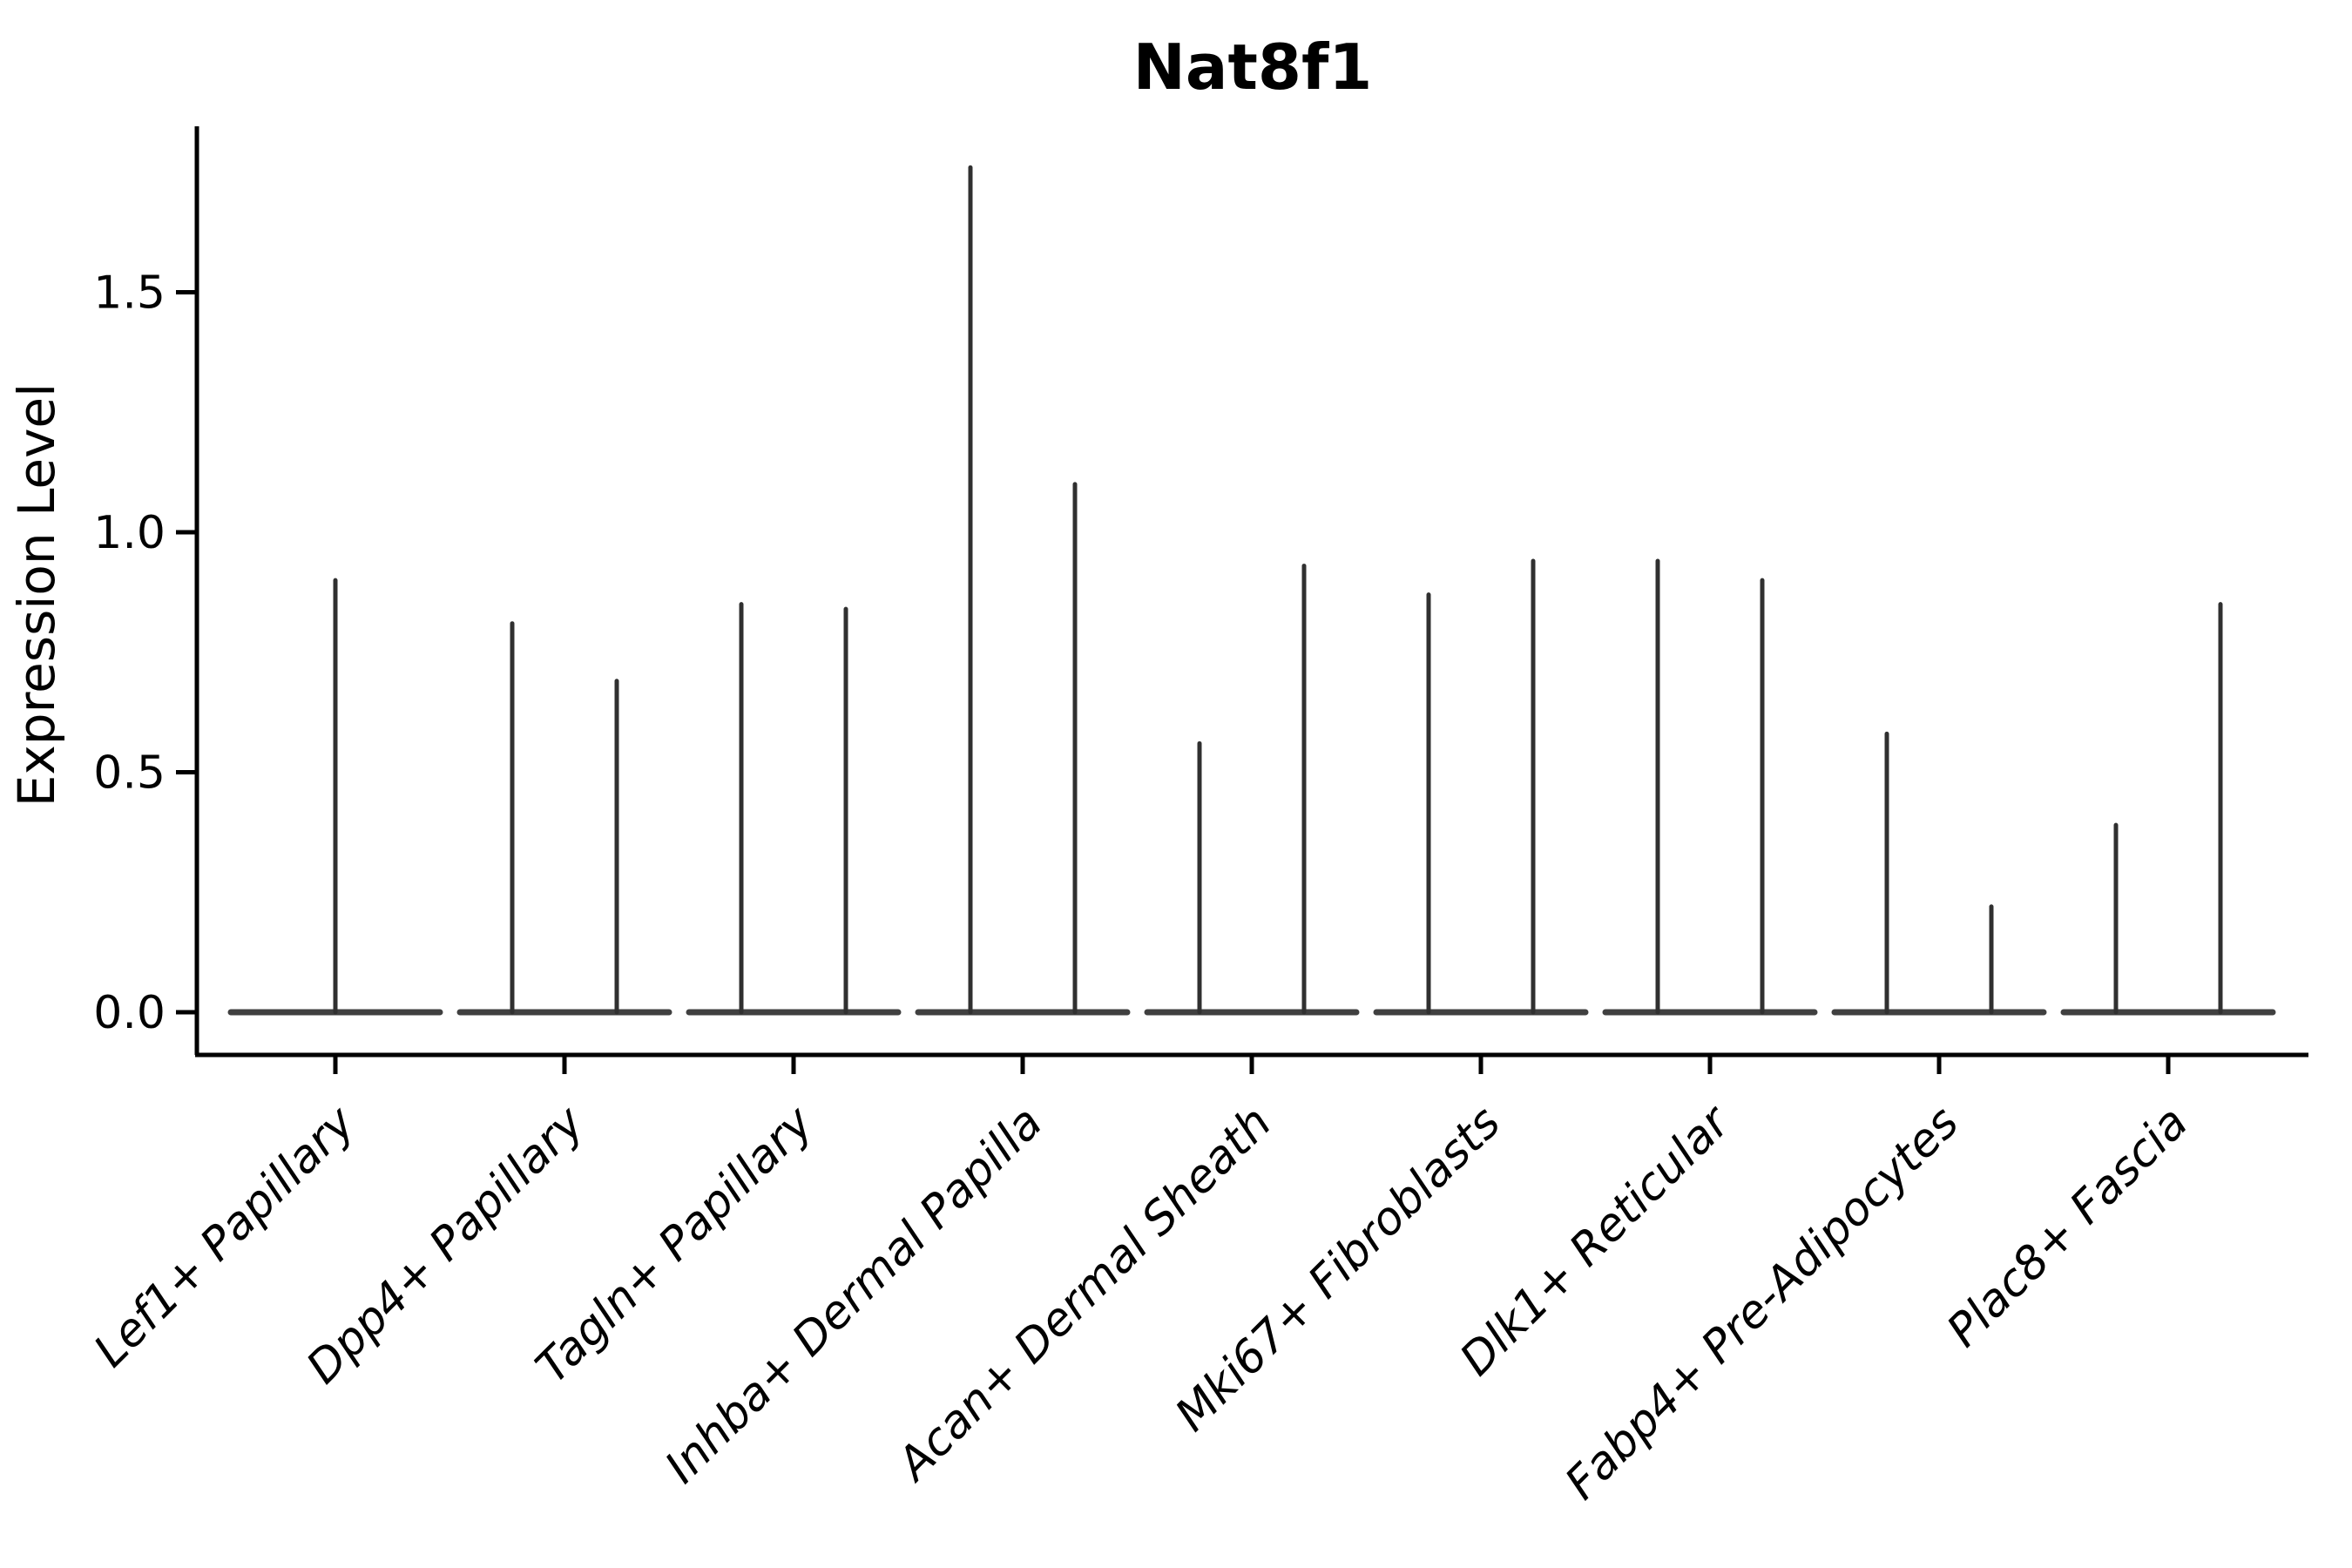 This screenshot has height=1568, width=2352. Describe the element at coordinates (129, 533) in the screenshot. I see `y-tick-label: 1.0` at that location.